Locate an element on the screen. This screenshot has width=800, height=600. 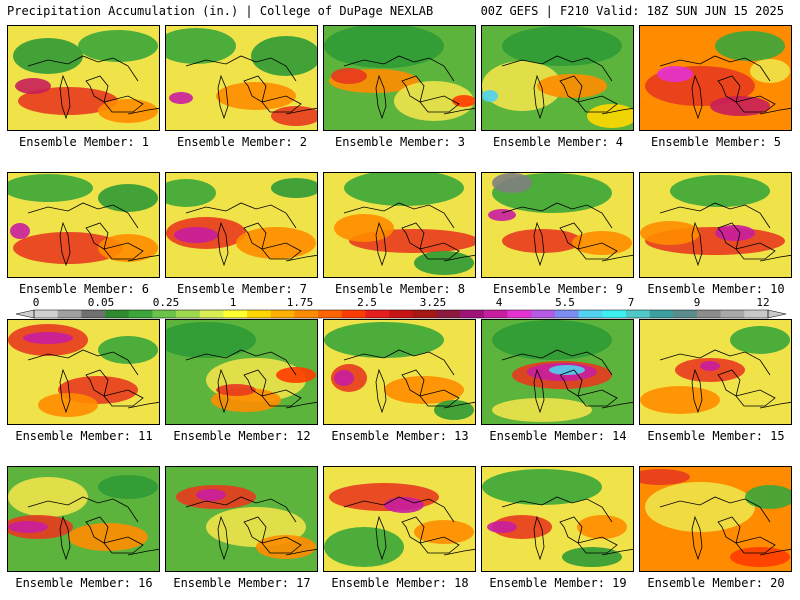
precipitation-colorbar is located at coordinates (401, 314).